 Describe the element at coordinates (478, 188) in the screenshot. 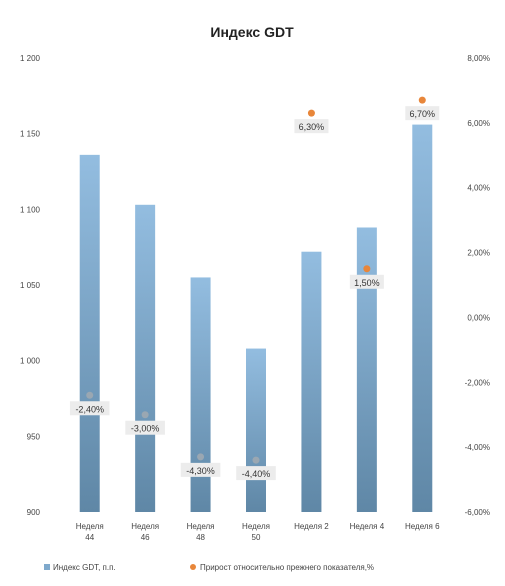

I see `right-axis-tick-label: 4,00%` at that location.